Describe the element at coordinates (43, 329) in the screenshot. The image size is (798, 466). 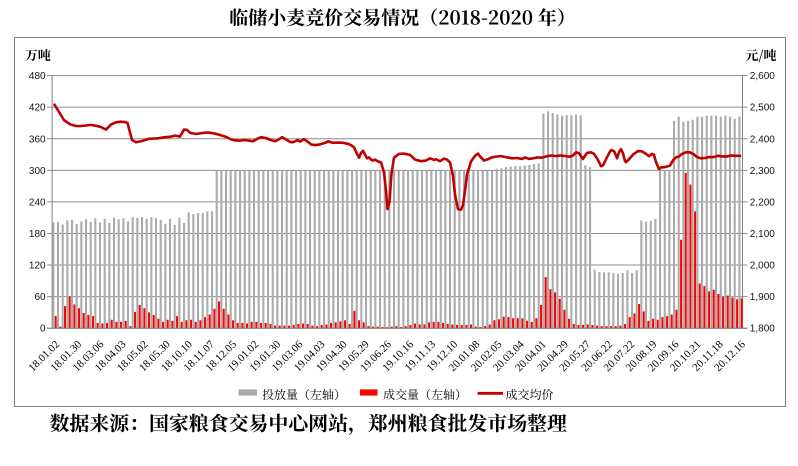
I see `svg-text: 0` at that location.